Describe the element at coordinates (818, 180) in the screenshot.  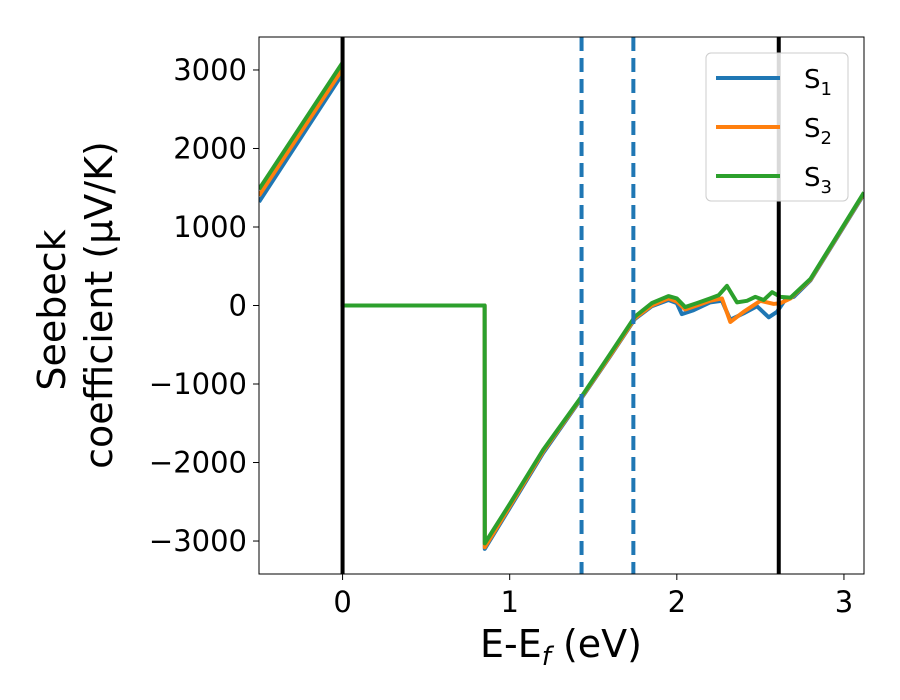
I see `legend-label-3: S3` at that location.